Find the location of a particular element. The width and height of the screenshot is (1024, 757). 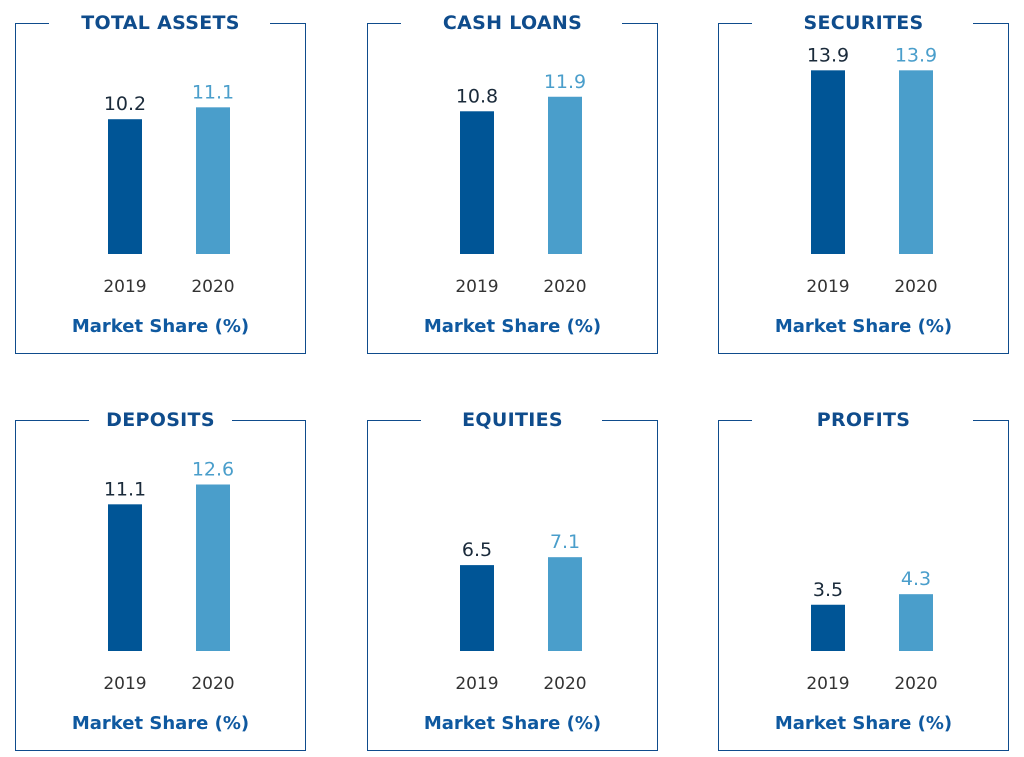

data-label-2019: 6.5 is located at coordinates (477, 550).